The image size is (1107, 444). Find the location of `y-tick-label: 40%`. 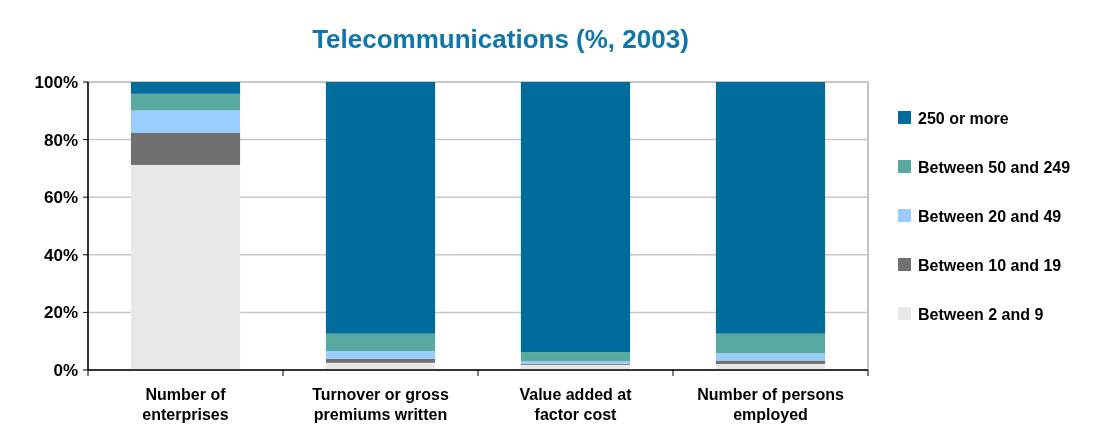

y-tick-label: 40% is located at coordinates (60, 255).